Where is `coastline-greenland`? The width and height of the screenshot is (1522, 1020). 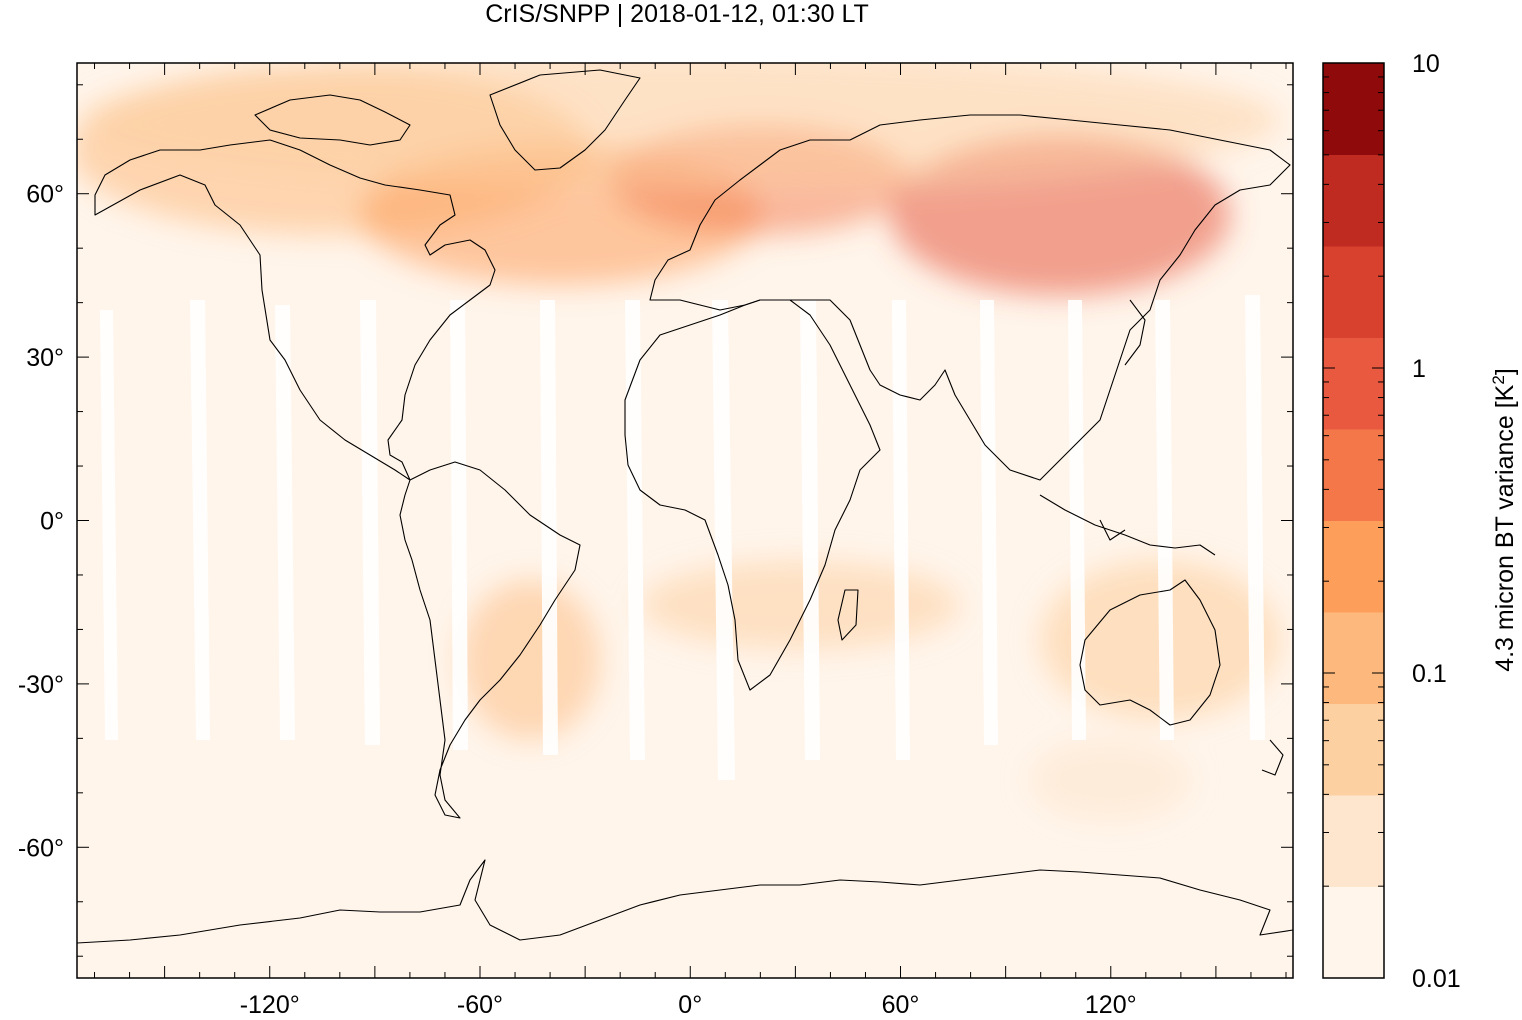
coastline-greenland is located at coordinates (565, 120).